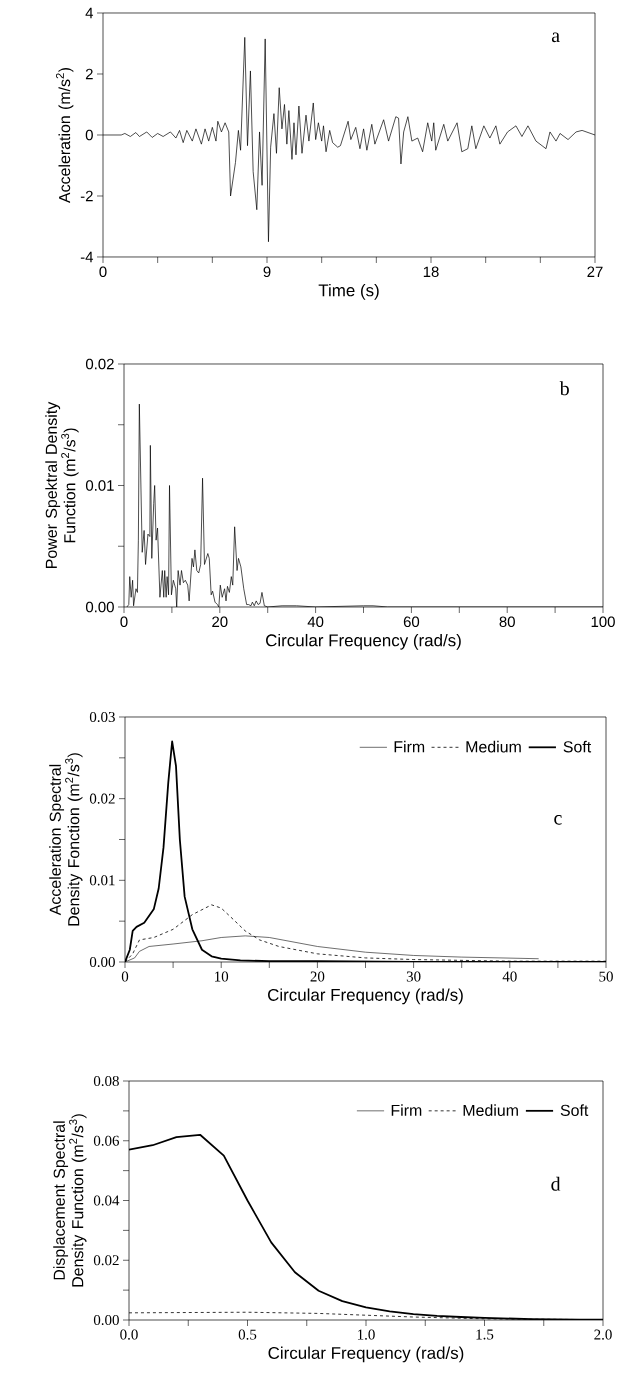 The height and width of the screenshot is (1388, 622). What do you see at coordinates (86, 196) in the screenshot?
I see `y-tick-label: -2` at bounding box center [86, 196].